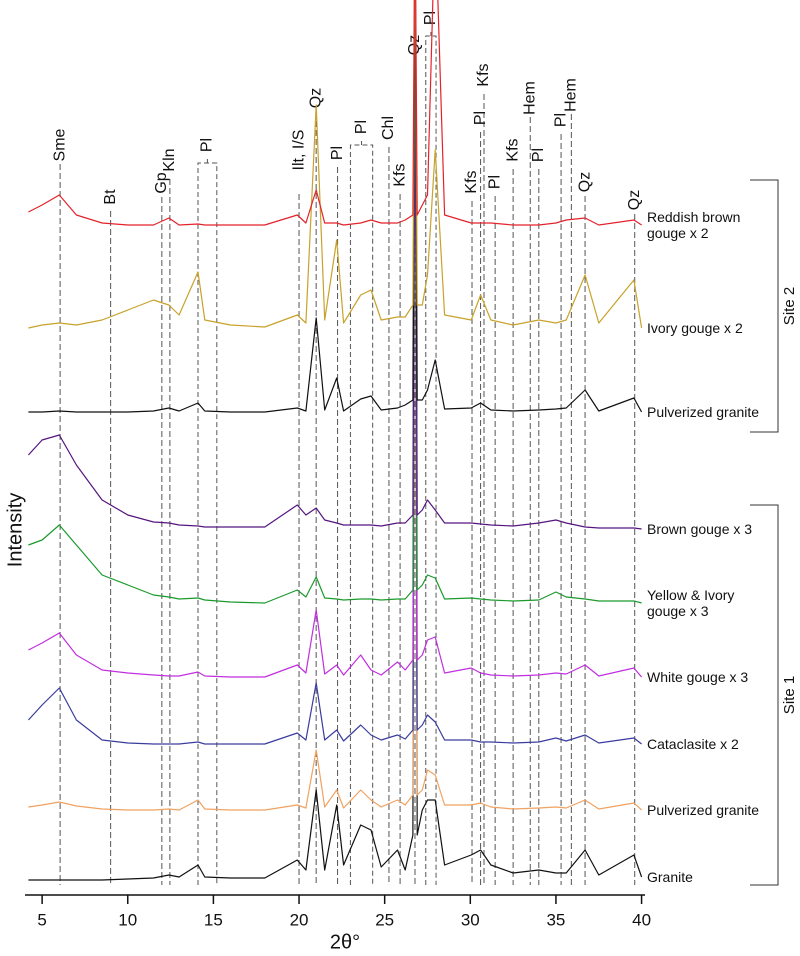 Image resolution: width=800 pixels, height=956 pixels. Describe the element at coordinates (161, 182) in the screenshot. I see `annotation-label: Gp` at that location.